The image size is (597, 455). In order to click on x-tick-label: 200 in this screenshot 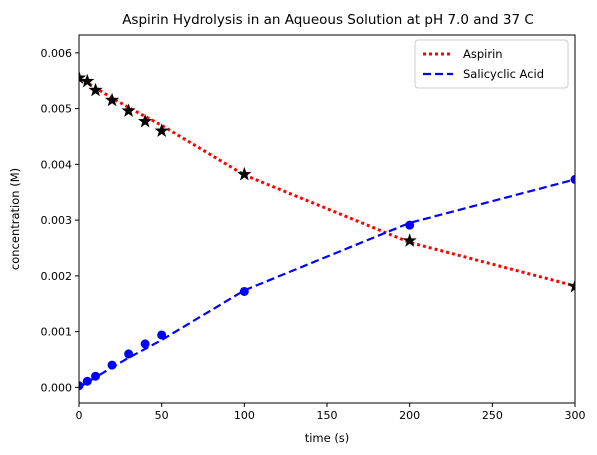, I will do `click(409, 415)`.